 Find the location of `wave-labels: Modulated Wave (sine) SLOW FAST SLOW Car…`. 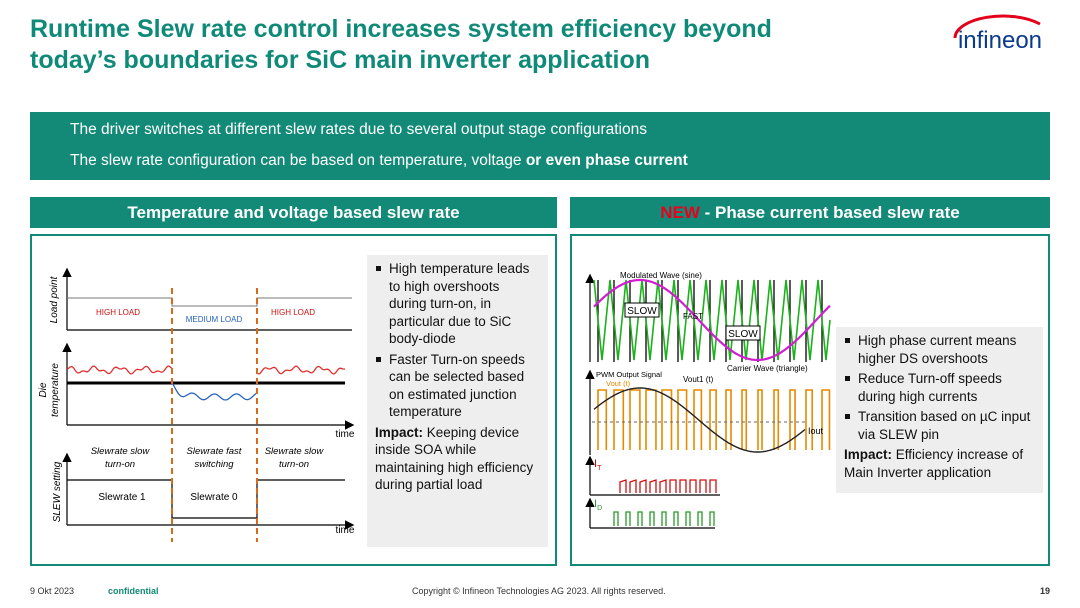

wave-labels: Modulated Wave (sine) SLOW FAST SLOW Car… is located at coordinates (709, 391).